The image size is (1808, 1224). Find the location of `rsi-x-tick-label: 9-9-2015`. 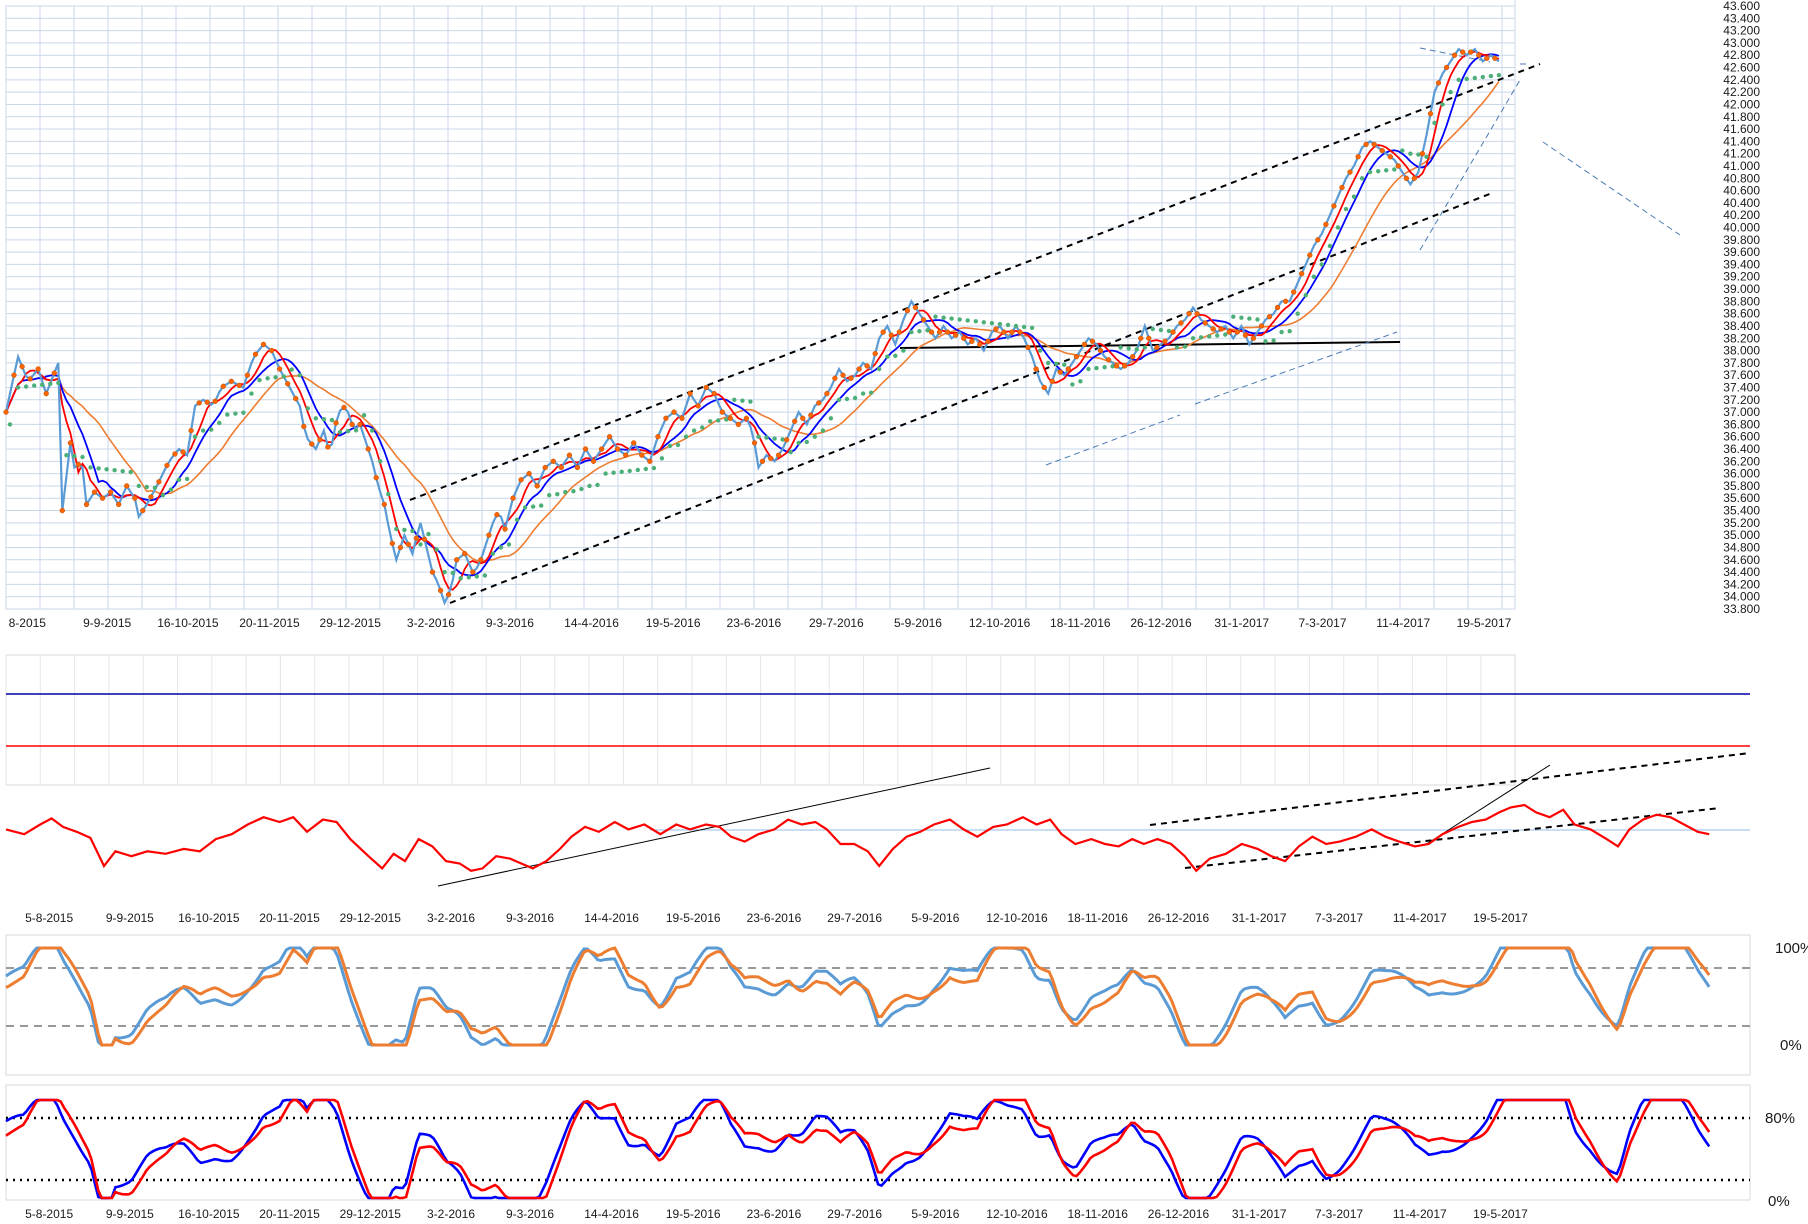

rsi-x-tick-label: 9-9-2015 is located at coordinates (130, 918).